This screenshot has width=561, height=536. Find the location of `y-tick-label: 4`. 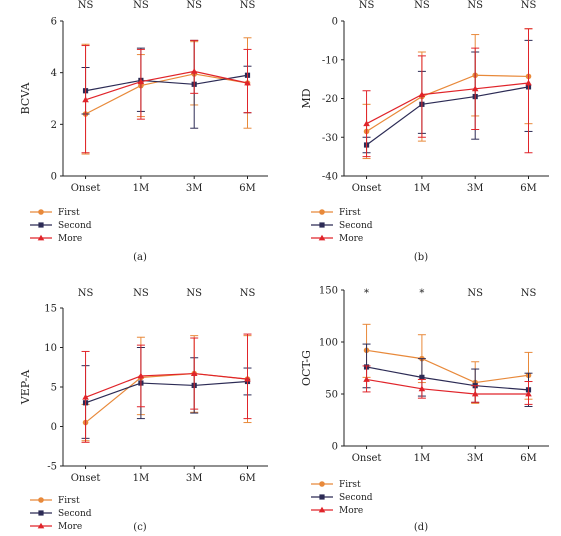

y-tick-label: 4 is located at coordinates (54, 73).